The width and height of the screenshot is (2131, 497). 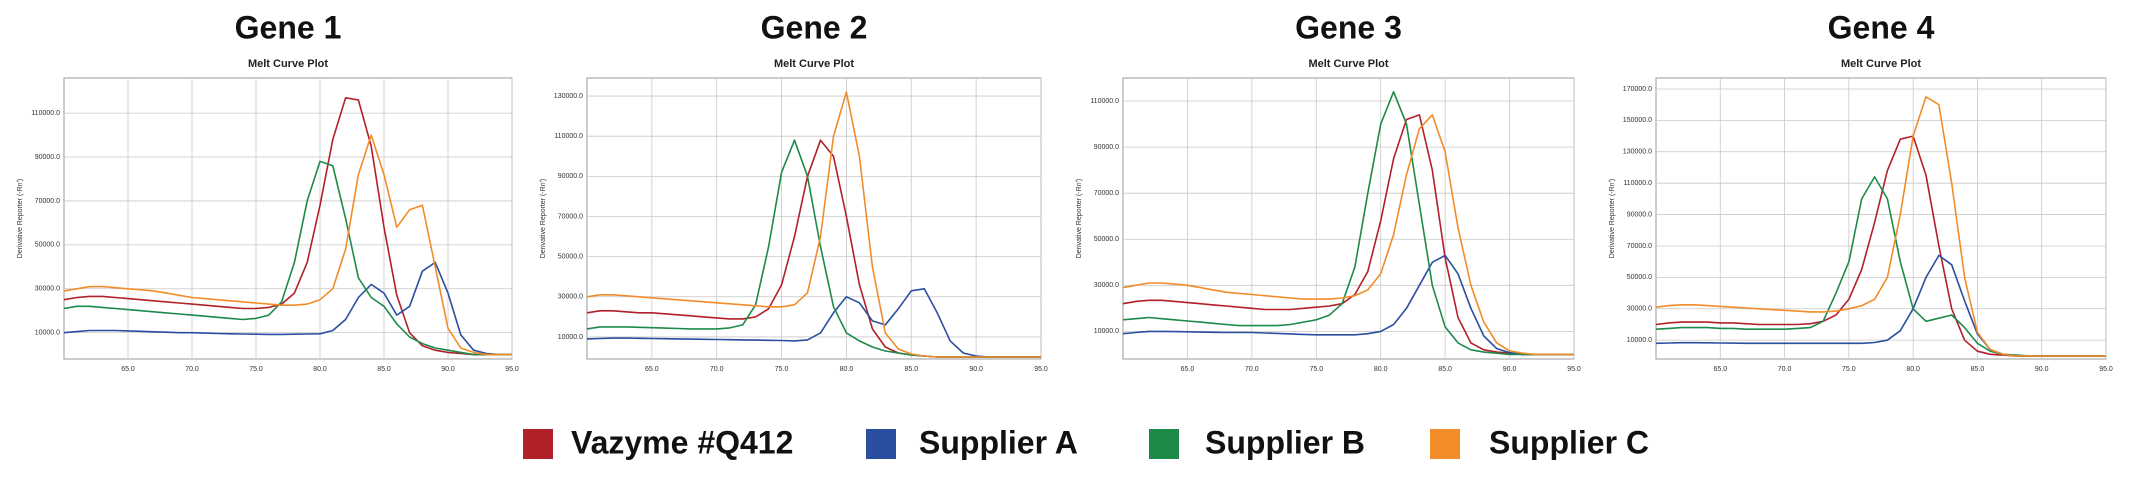 I want to click on y-tick-label: 150000.0, so click(x=1637, y=120).